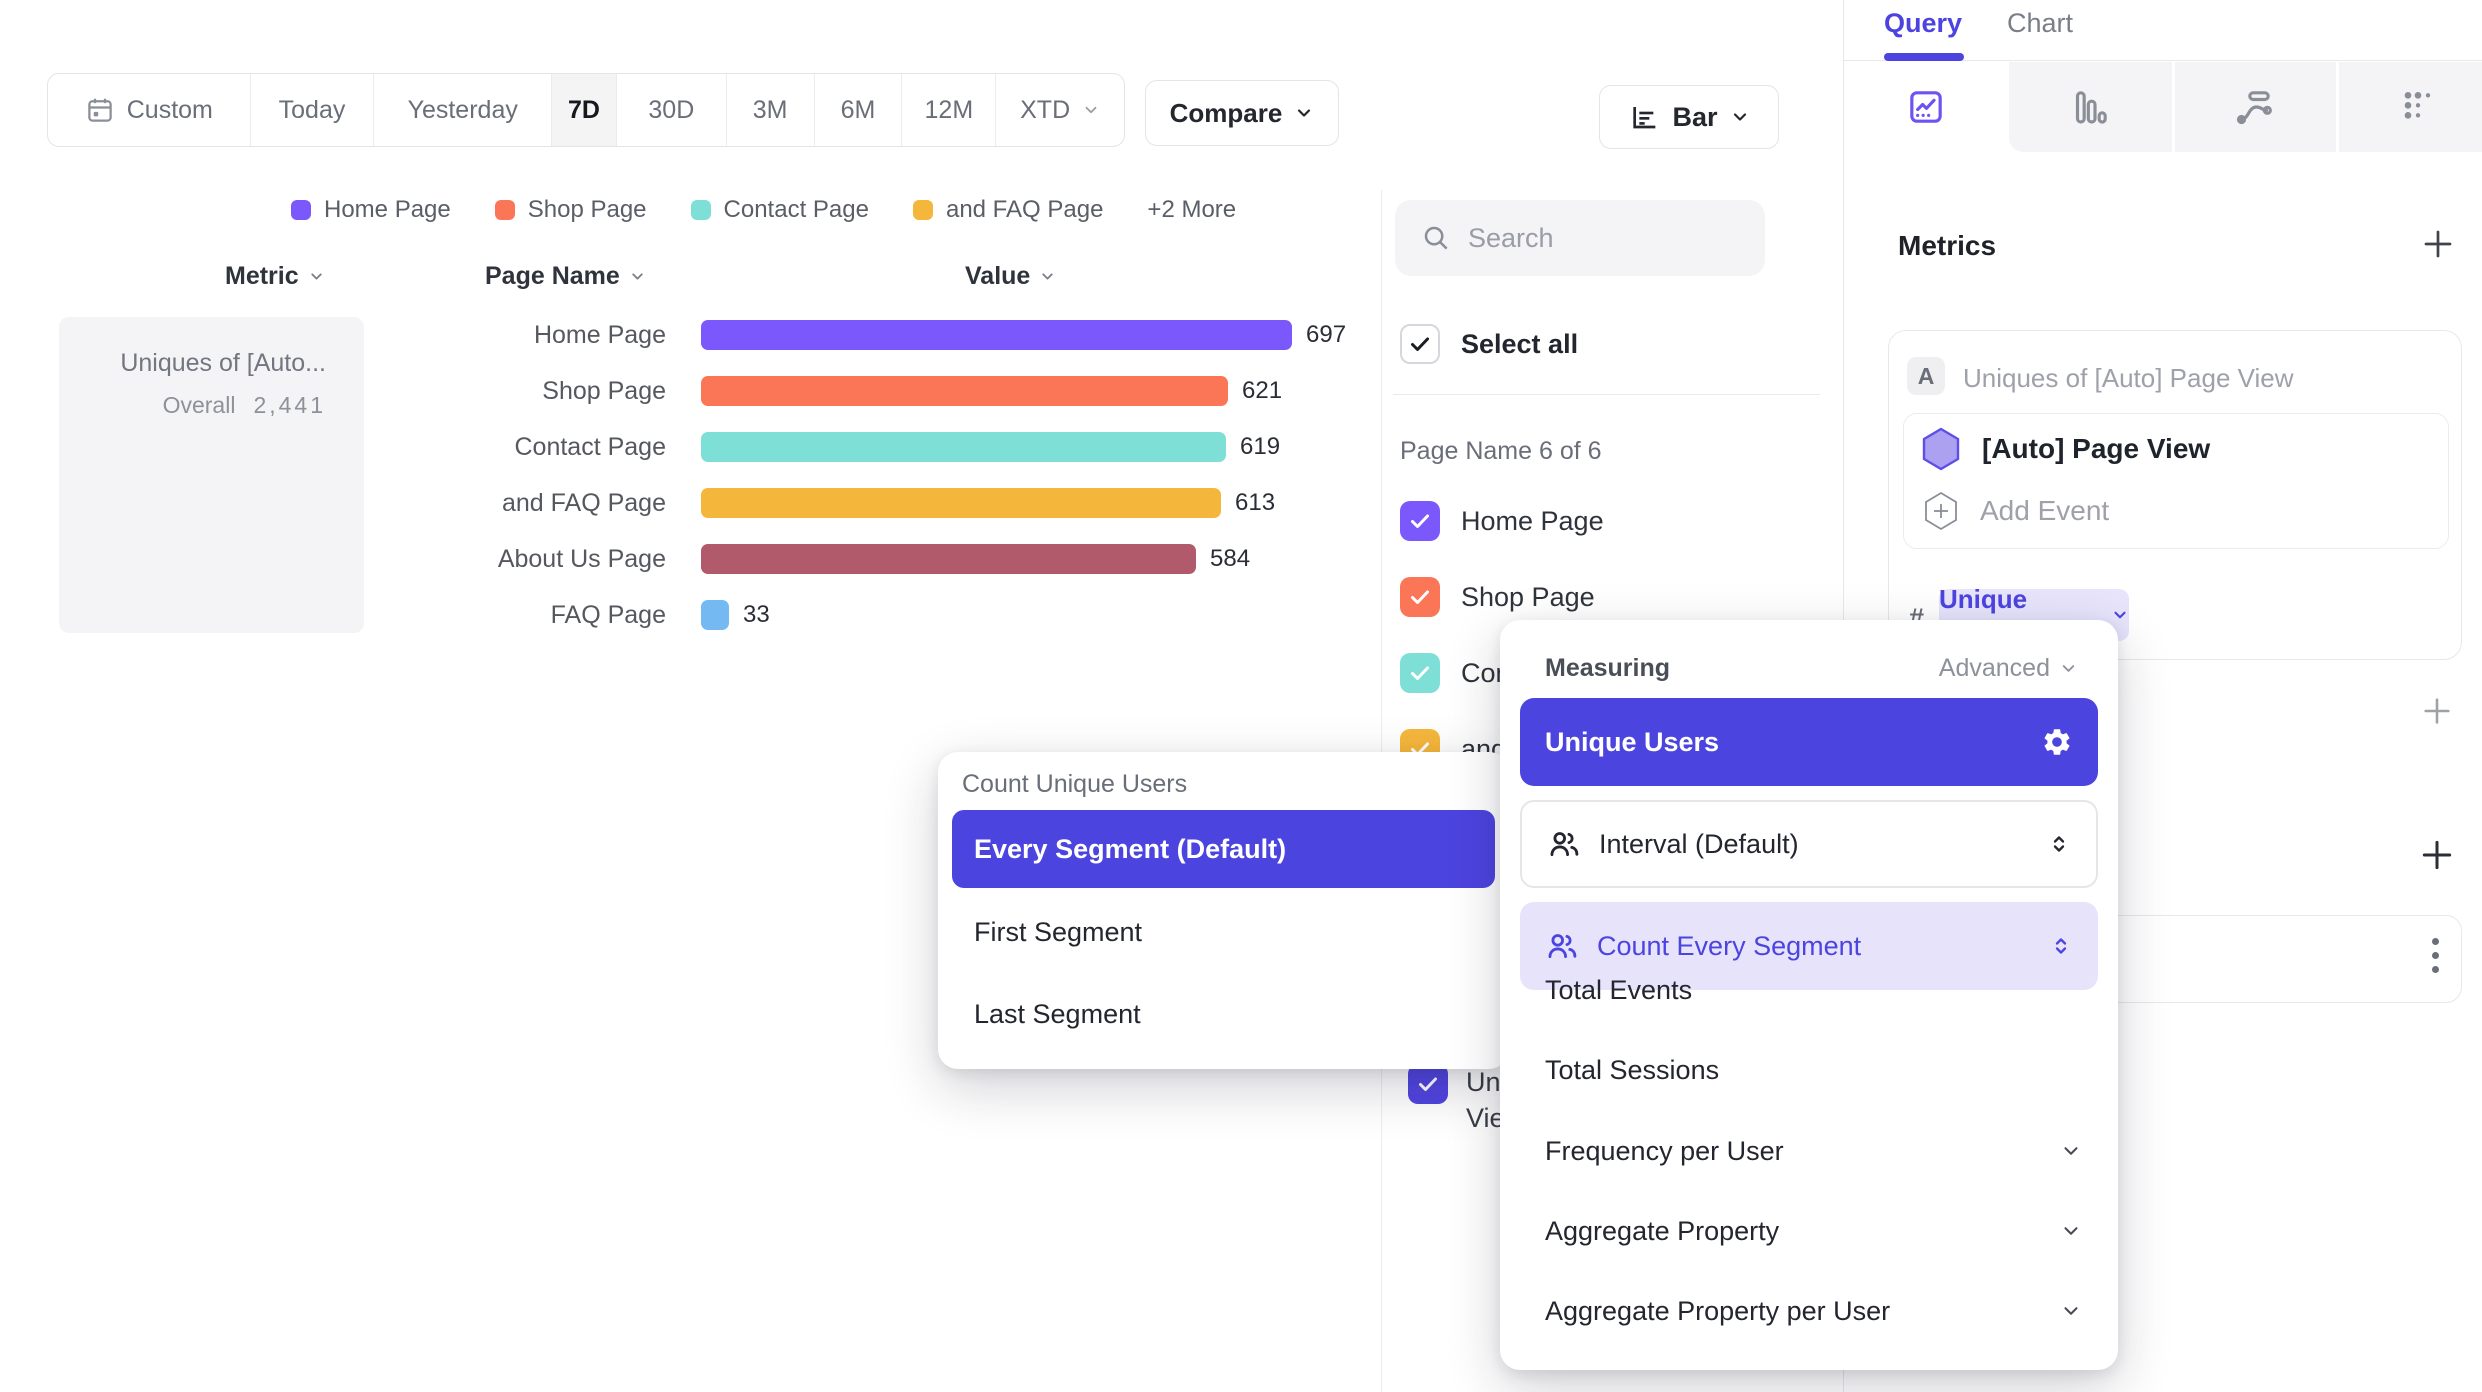 The width and height of the screenshot is (2482, 1392). What do you see at coordinates (2176, 481) in the screenshot?
I see `event-card: [Auto] Page View Add Event` at bounding box center [2176, 481].